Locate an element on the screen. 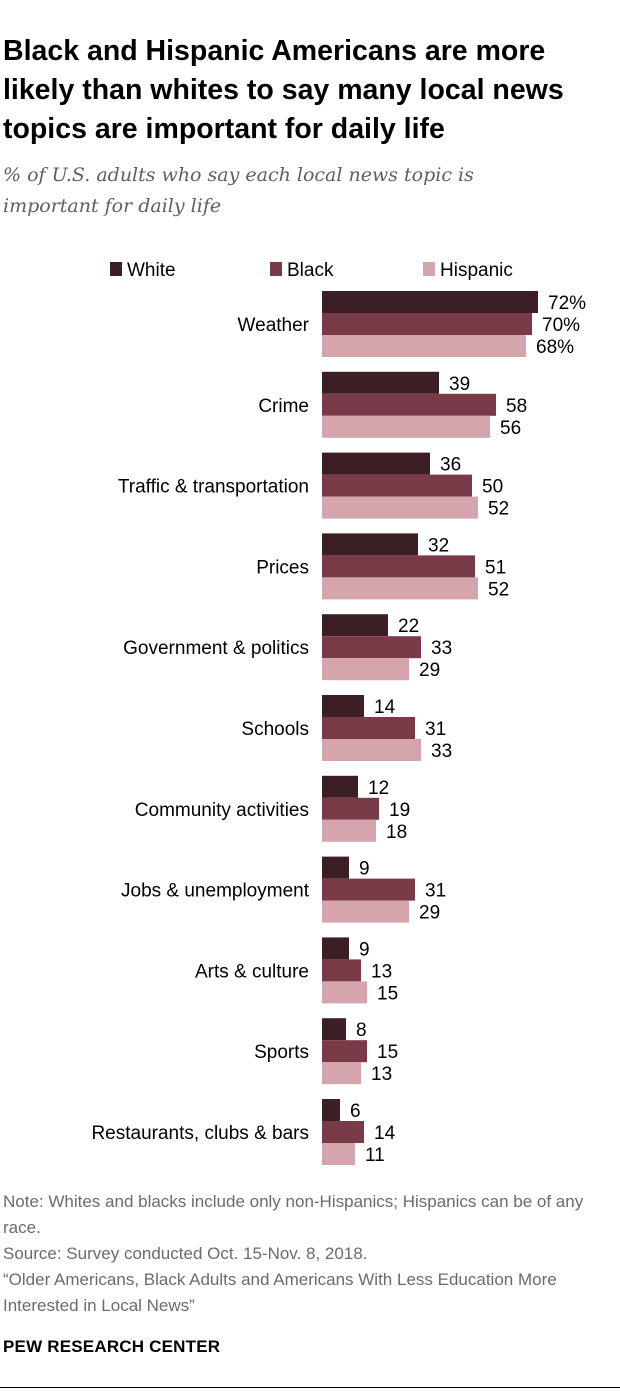 This screenshot has height=1396, width=620. value-label-hispanic-jobs-and-unemployment: 29 is located at coordinates (429, 913).